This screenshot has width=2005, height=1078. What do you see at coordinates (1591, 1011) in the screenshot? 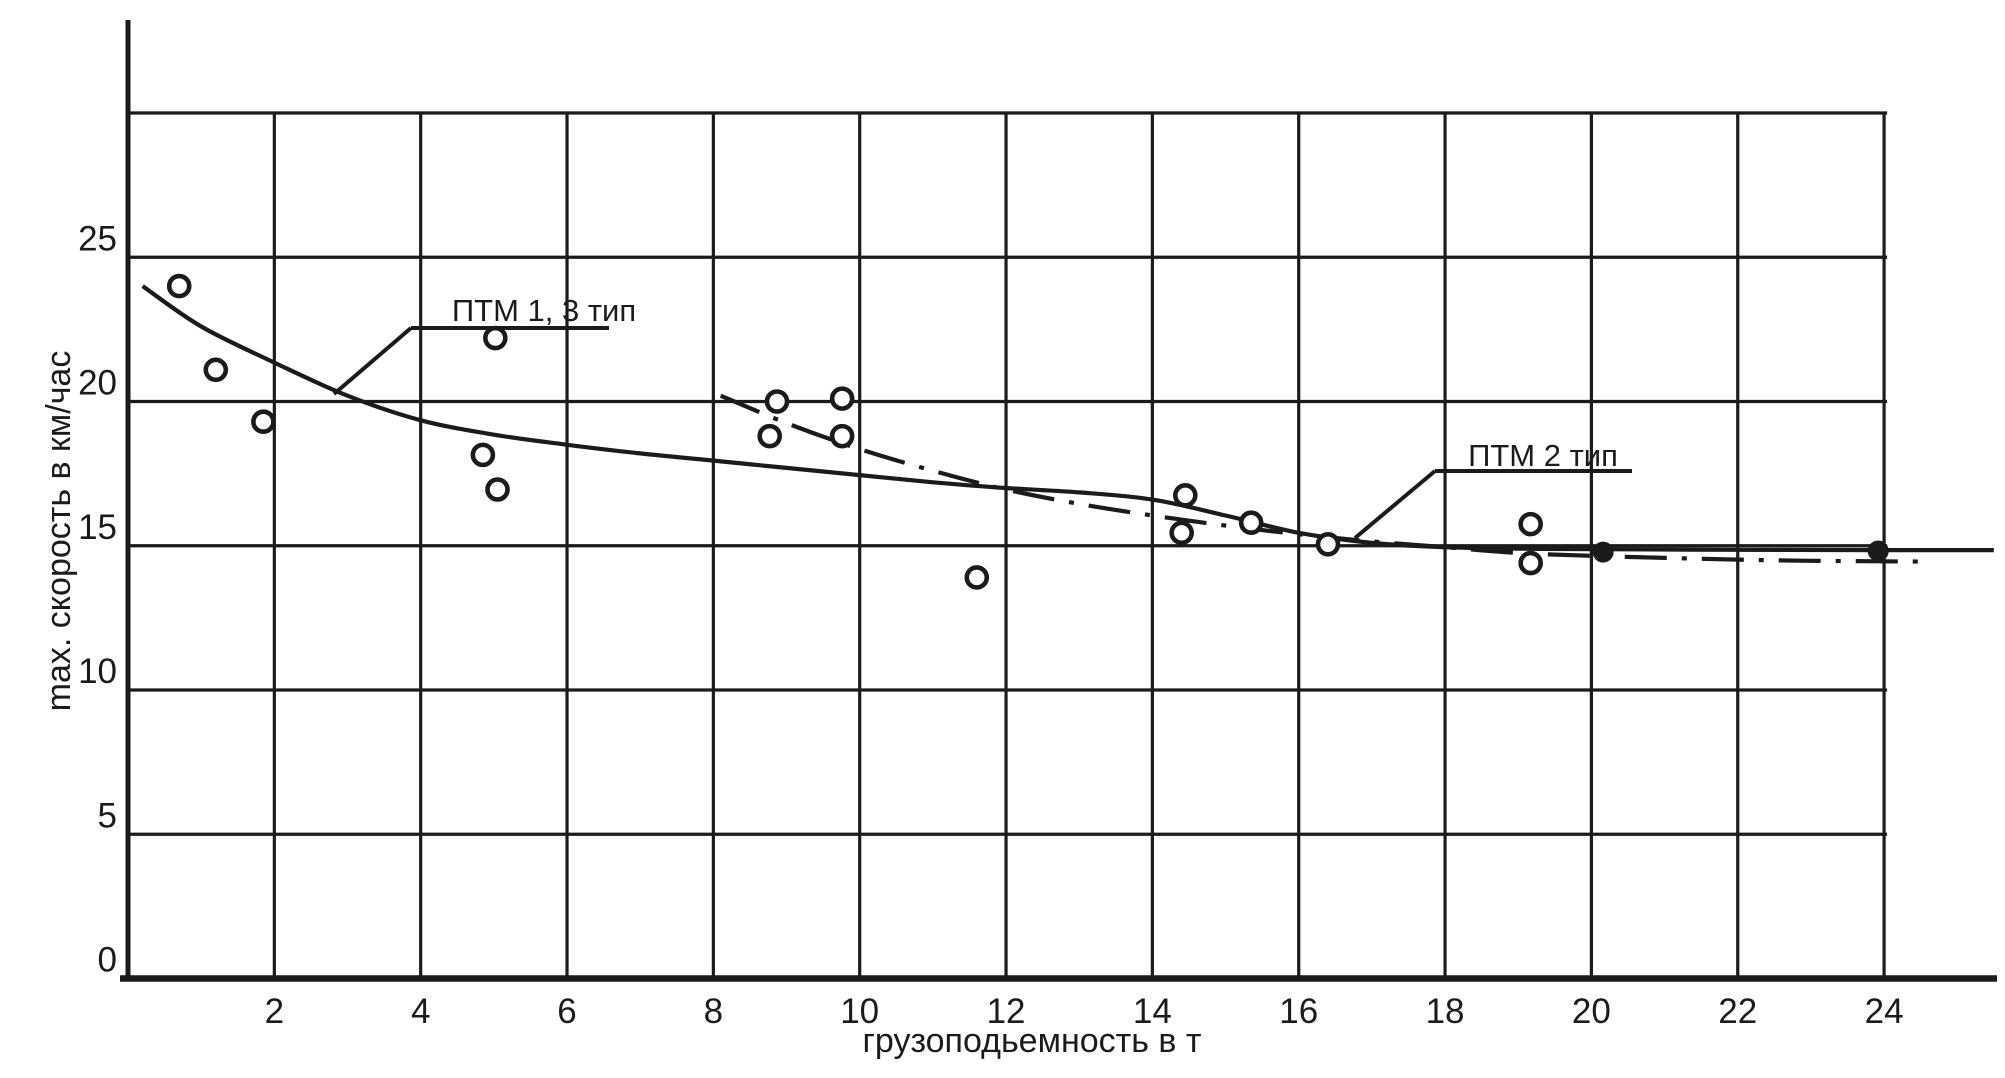
I see `x-tick-label: 20` at bounding box center [1591, 1011].